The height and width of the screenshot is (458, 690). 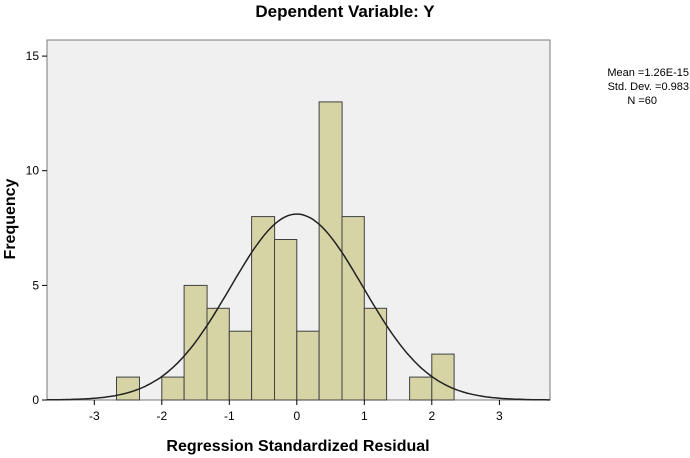 I want to click on y-tick-label: 15, so click(x=33, y=56).